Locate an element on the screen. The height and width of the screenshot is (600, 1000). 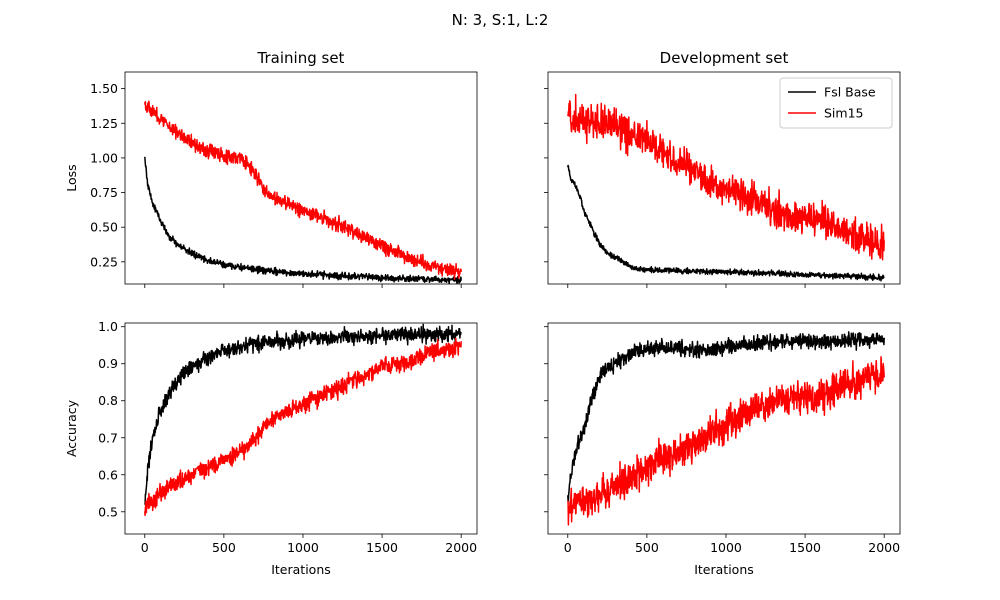
legend: Fsl Base Sim15 is located at coordinates (836, 103).